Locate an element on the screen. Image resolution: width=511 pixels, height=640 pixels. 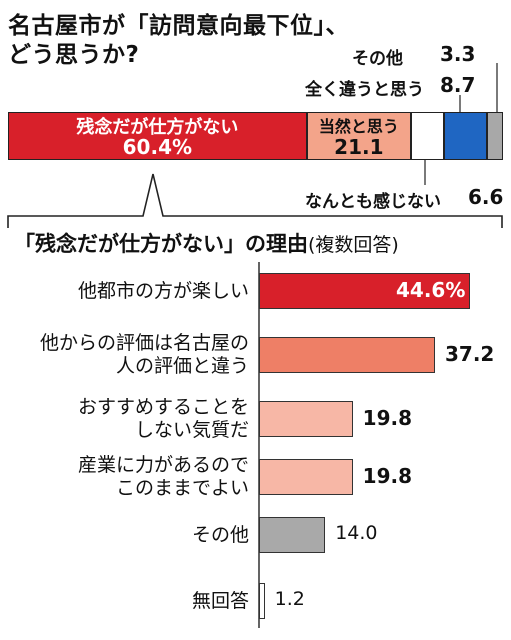
value-disagree: 8.7 is located at coordinates (458, 85).